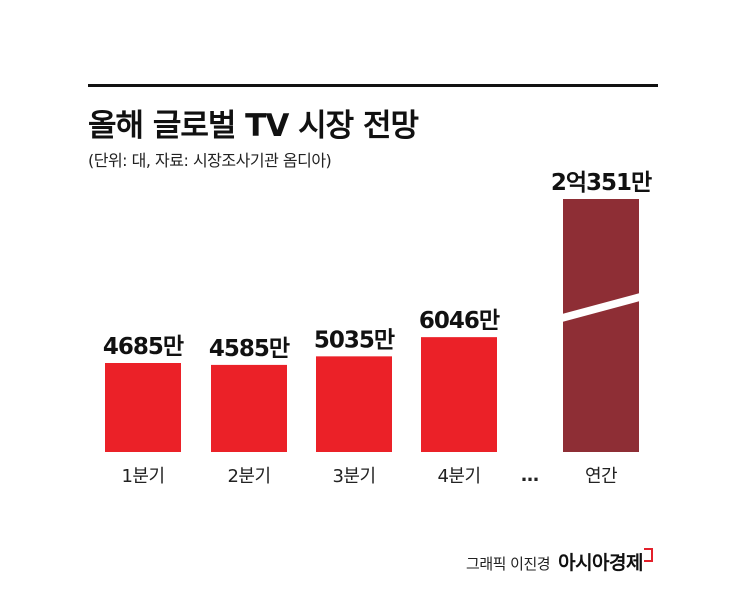 The width and height of the screenshot is (745, 602). Describe the element at coordinates (601, 183) in the screenshot. I see `data-label-5: 2억351만` at that location.